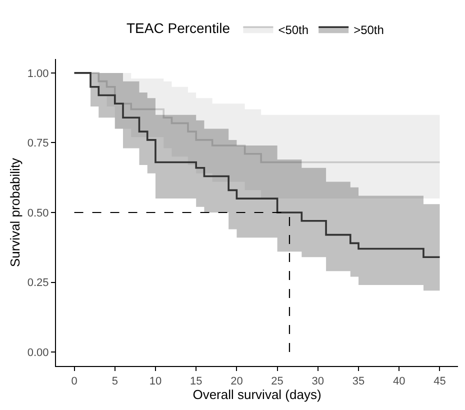 This screenshot has width=465, height=410. I want to click on y-tick-label: 0.50, so click(38, 213).